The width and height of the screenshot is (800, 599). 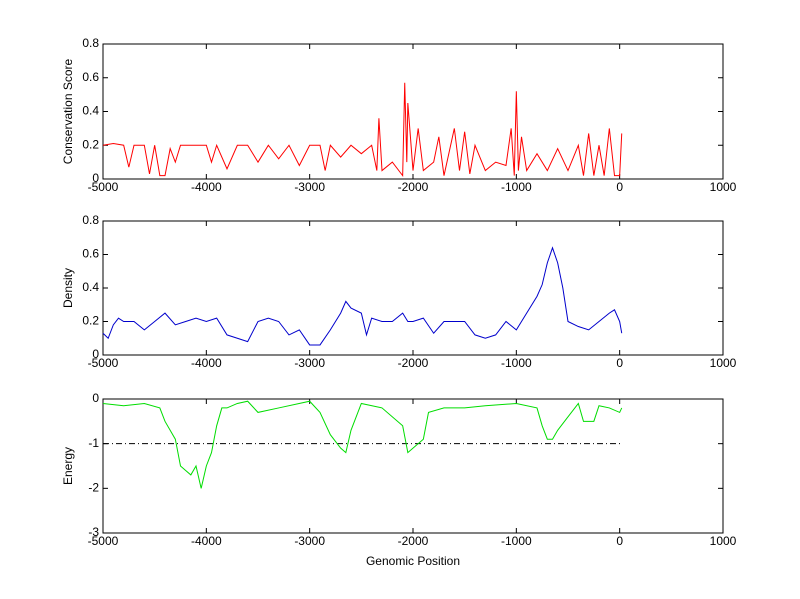 What do you see at coordinates (68, 466) in the screenshot?
I see `y-axis-label: Energy` at bounding box center [68, 466].